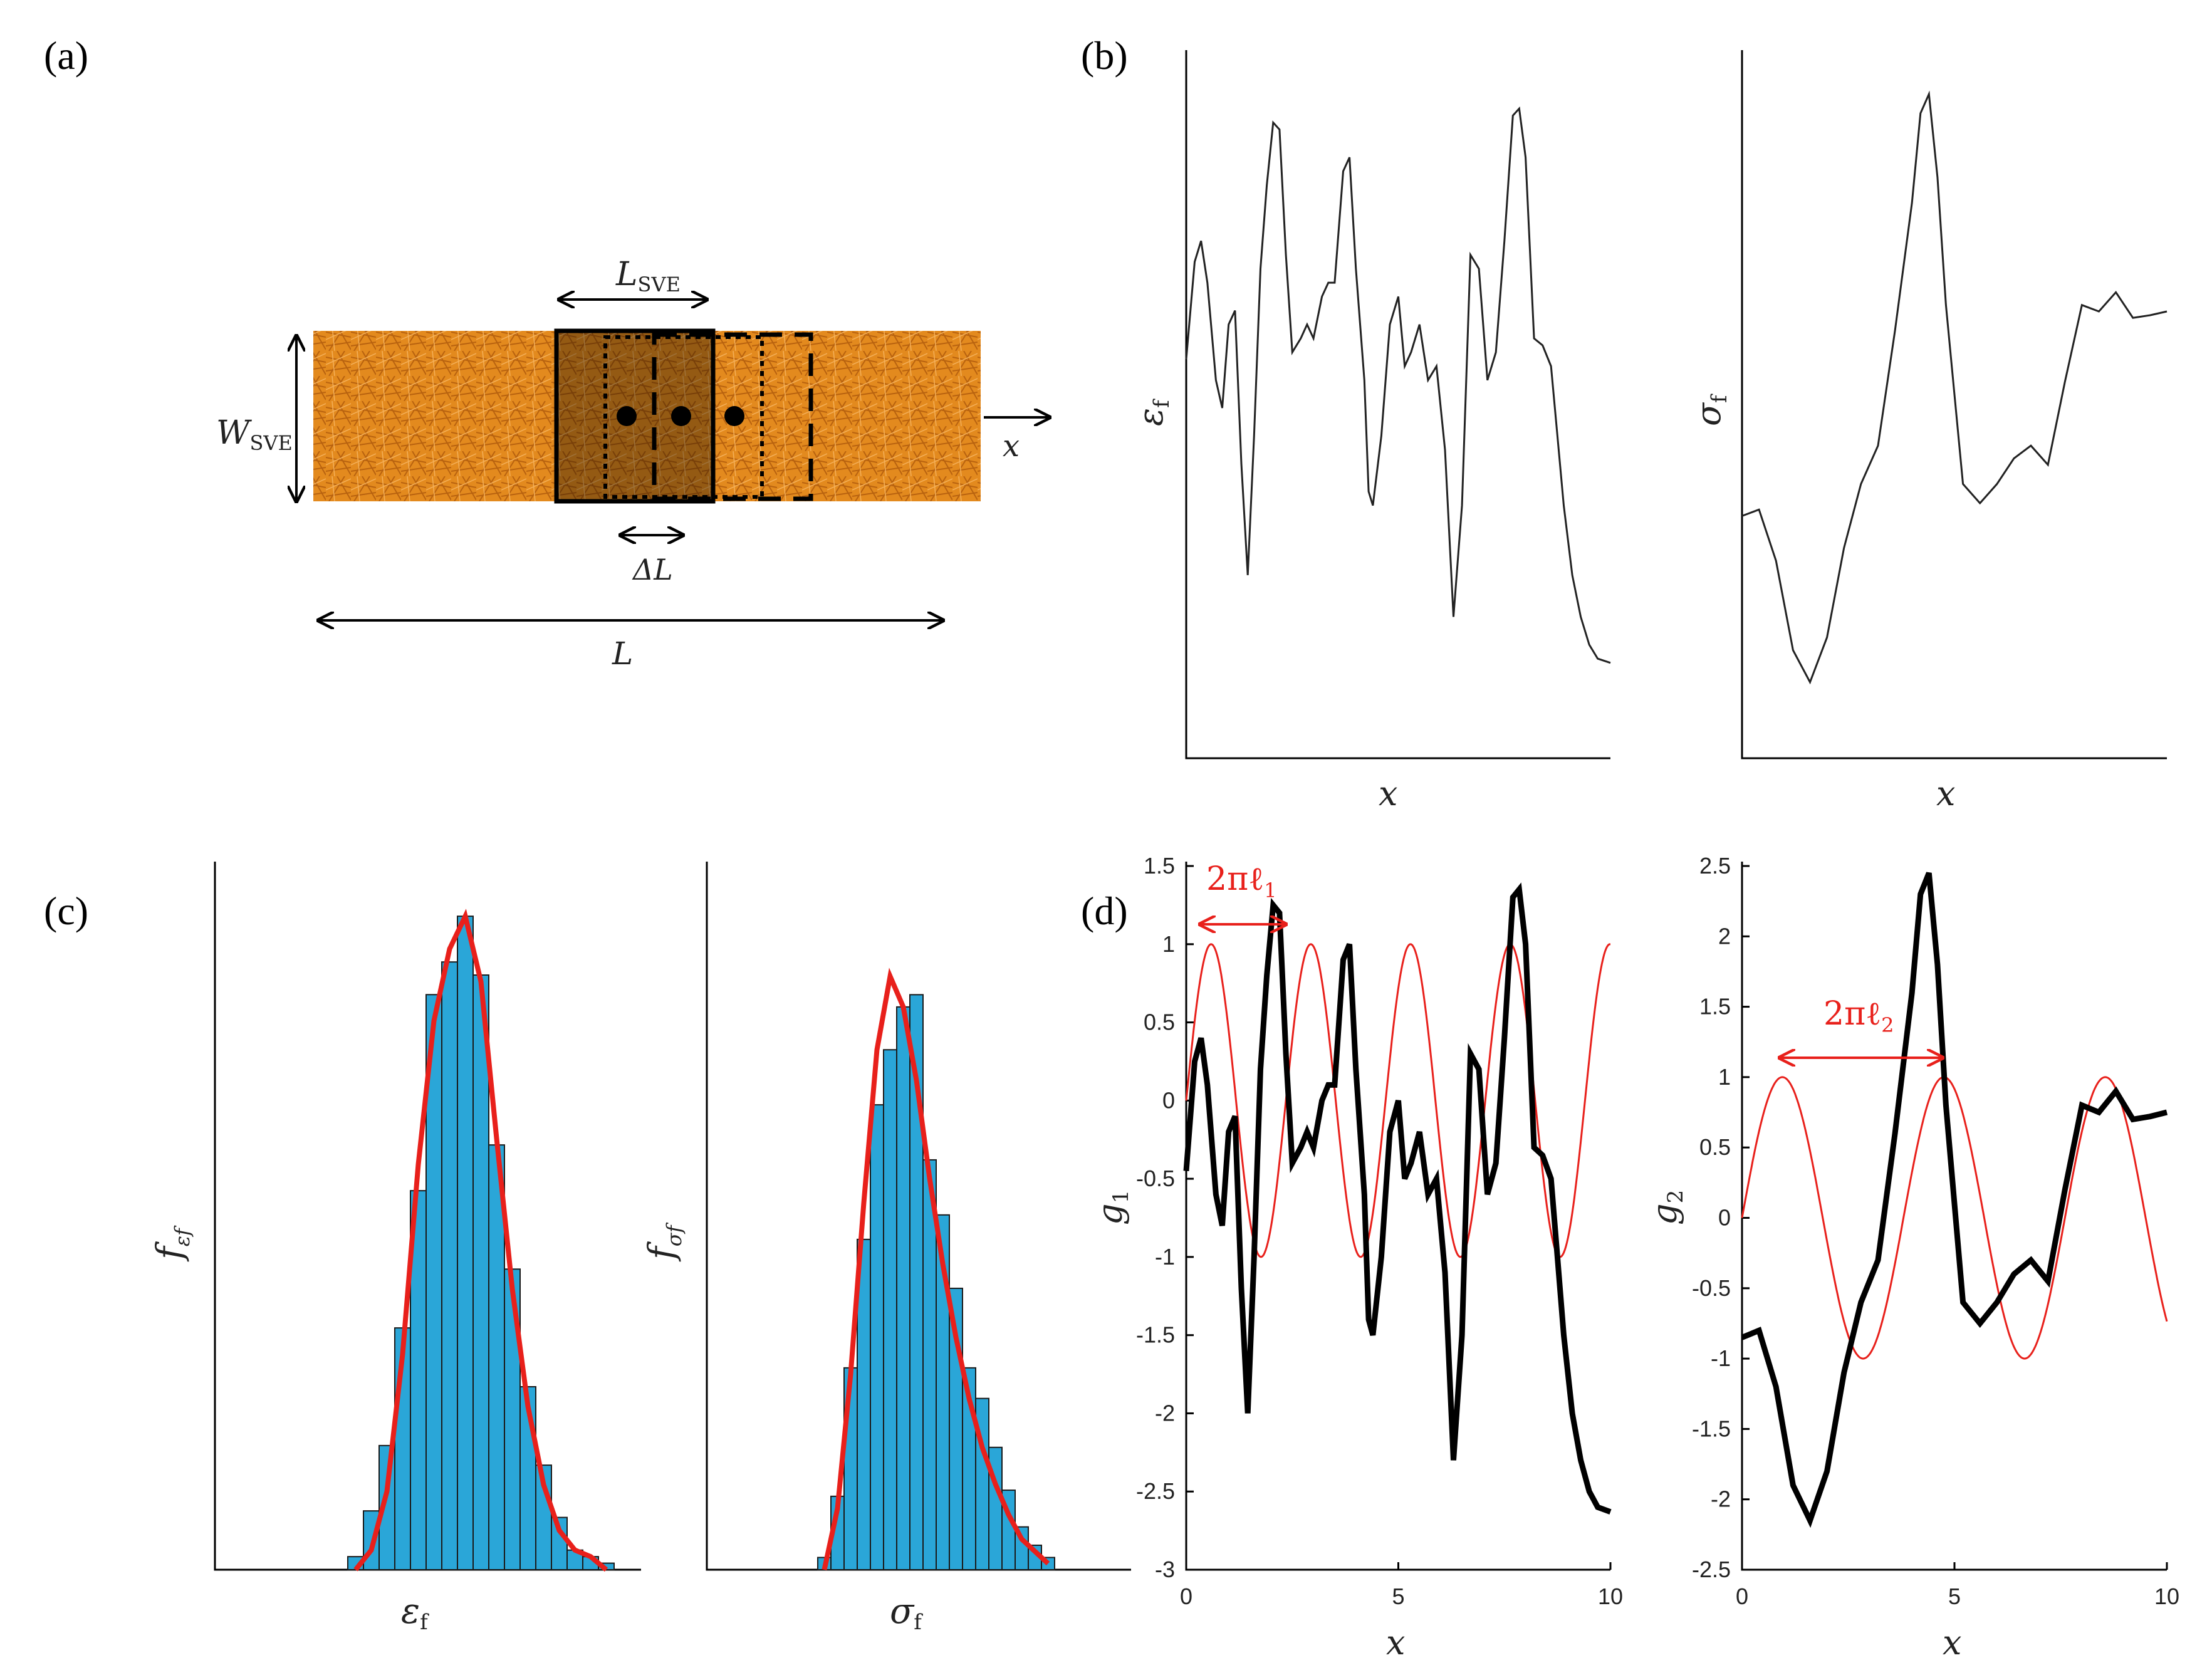  What do you see at coordinates (1165, 1569) in the screenshot?
I see `ytick-label: -3` at bounding box center [1165, 1569].